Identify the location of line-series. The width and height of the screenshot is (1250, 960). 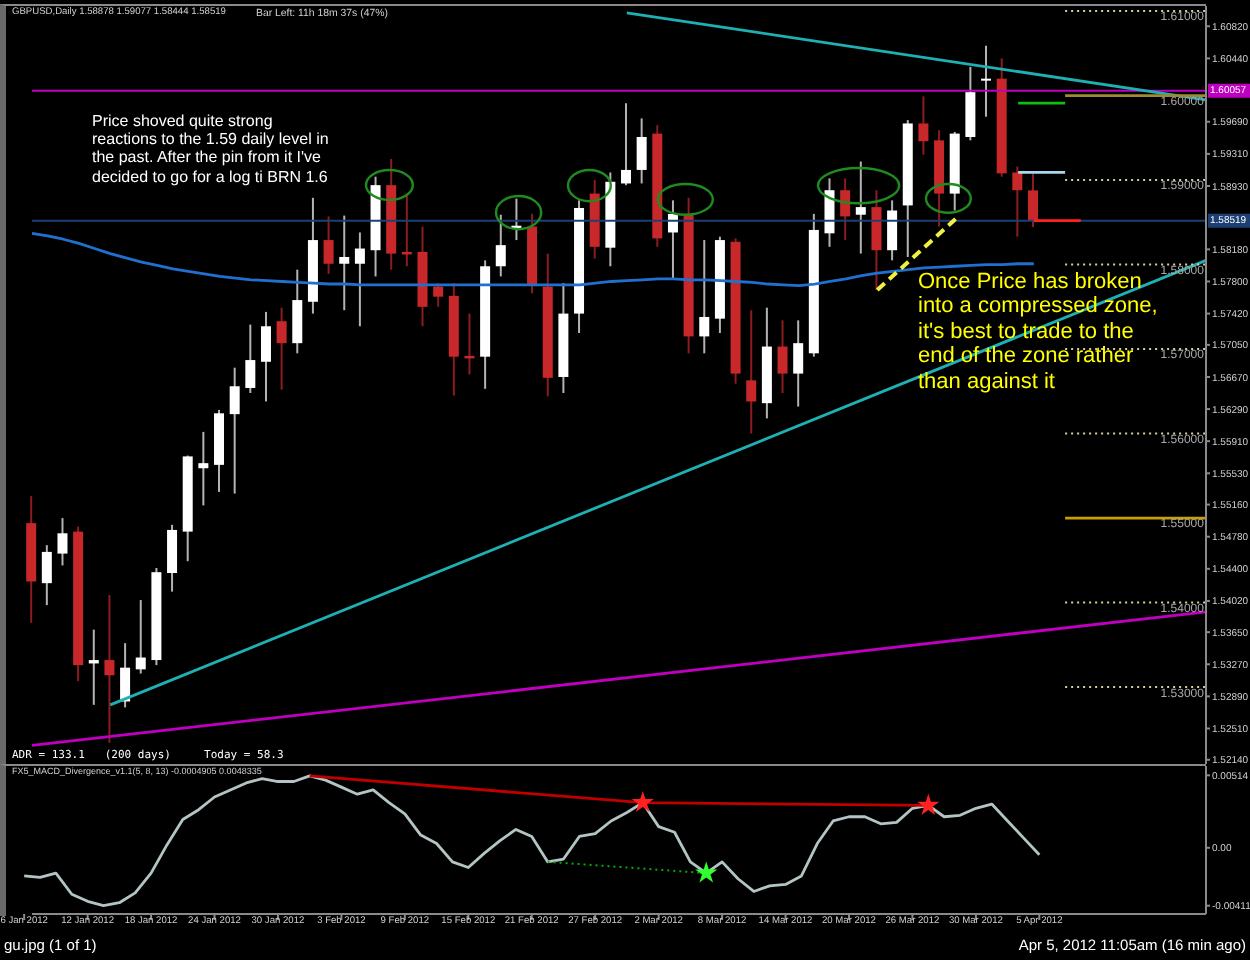
(531, 840).